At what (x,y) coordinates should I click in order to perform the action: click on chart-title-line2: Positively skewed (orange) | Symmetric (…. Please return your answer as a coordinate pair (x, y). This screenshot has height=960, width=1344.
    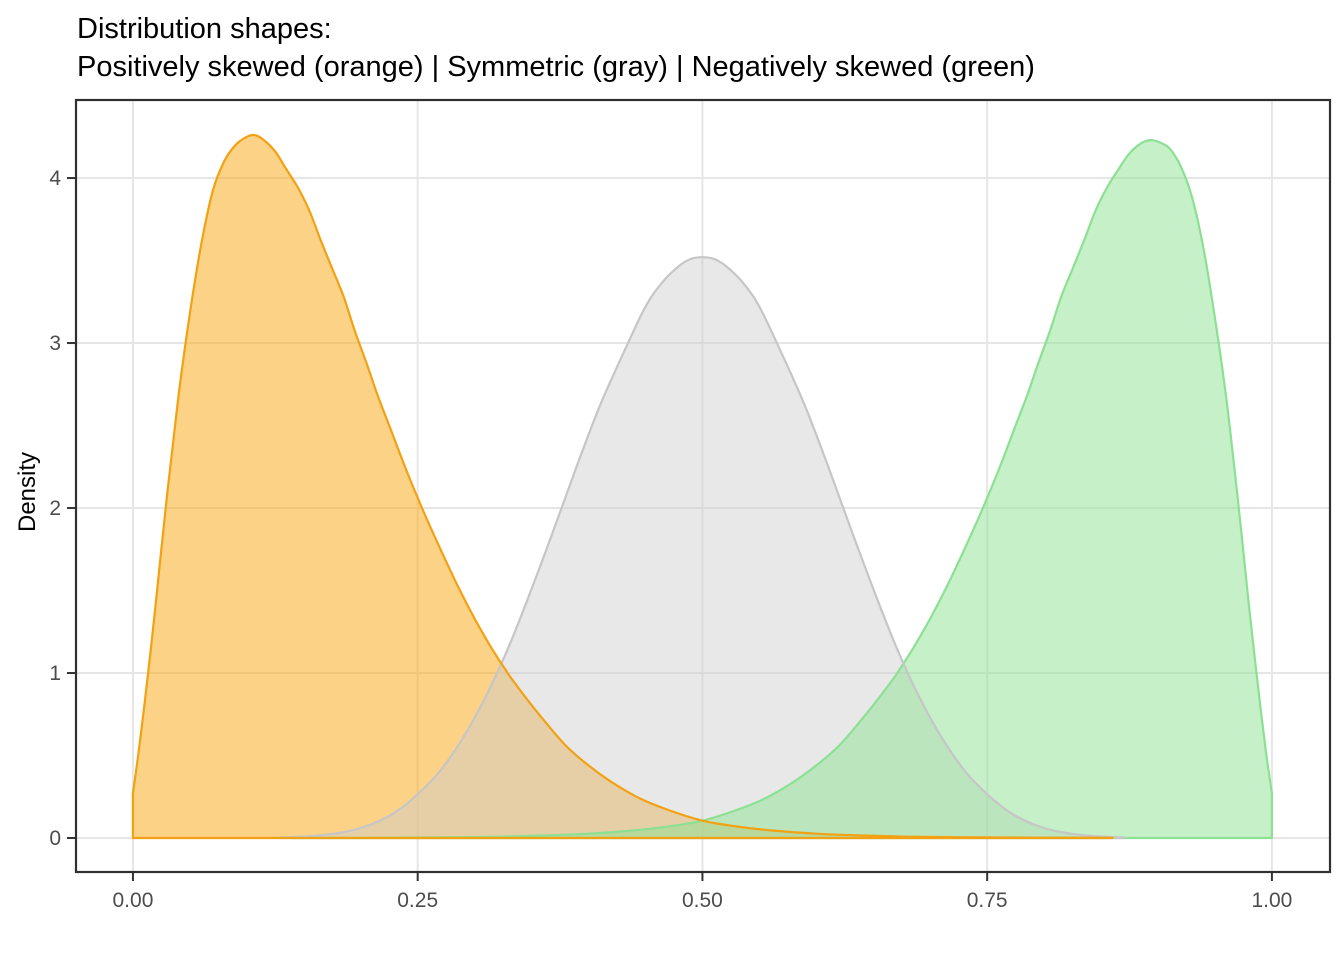
    Looking at the image, I should click on (556, 67).